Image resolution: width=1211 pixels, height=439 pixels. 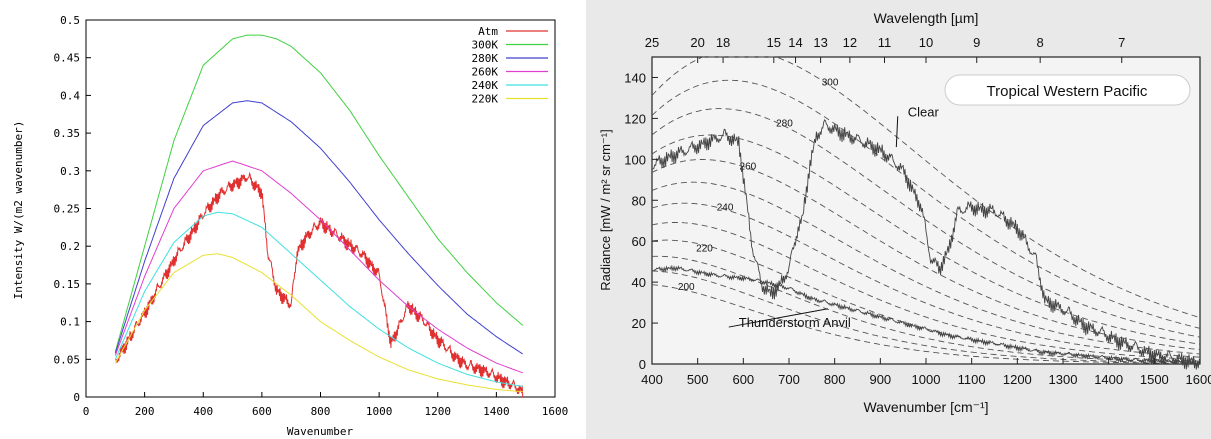 What do you see at coordinates (748, 166) in the screenshot?
I see `right-curve-temp-label: 260` at bounding box center [748, 166].